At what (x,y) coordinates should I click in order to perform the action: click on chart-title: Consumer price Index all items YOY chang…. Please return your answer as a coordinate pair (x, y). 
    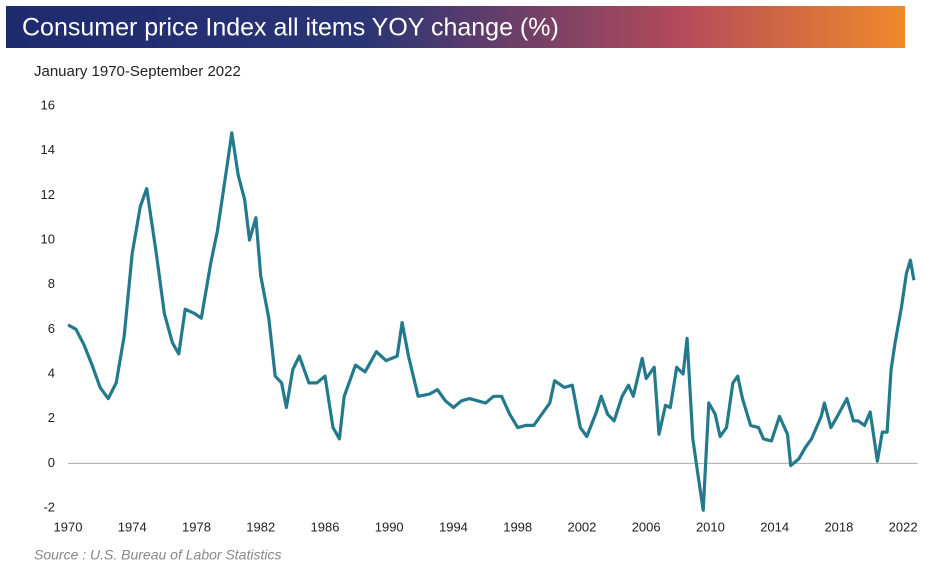
    Looking at the image, I should click on (290, 28).